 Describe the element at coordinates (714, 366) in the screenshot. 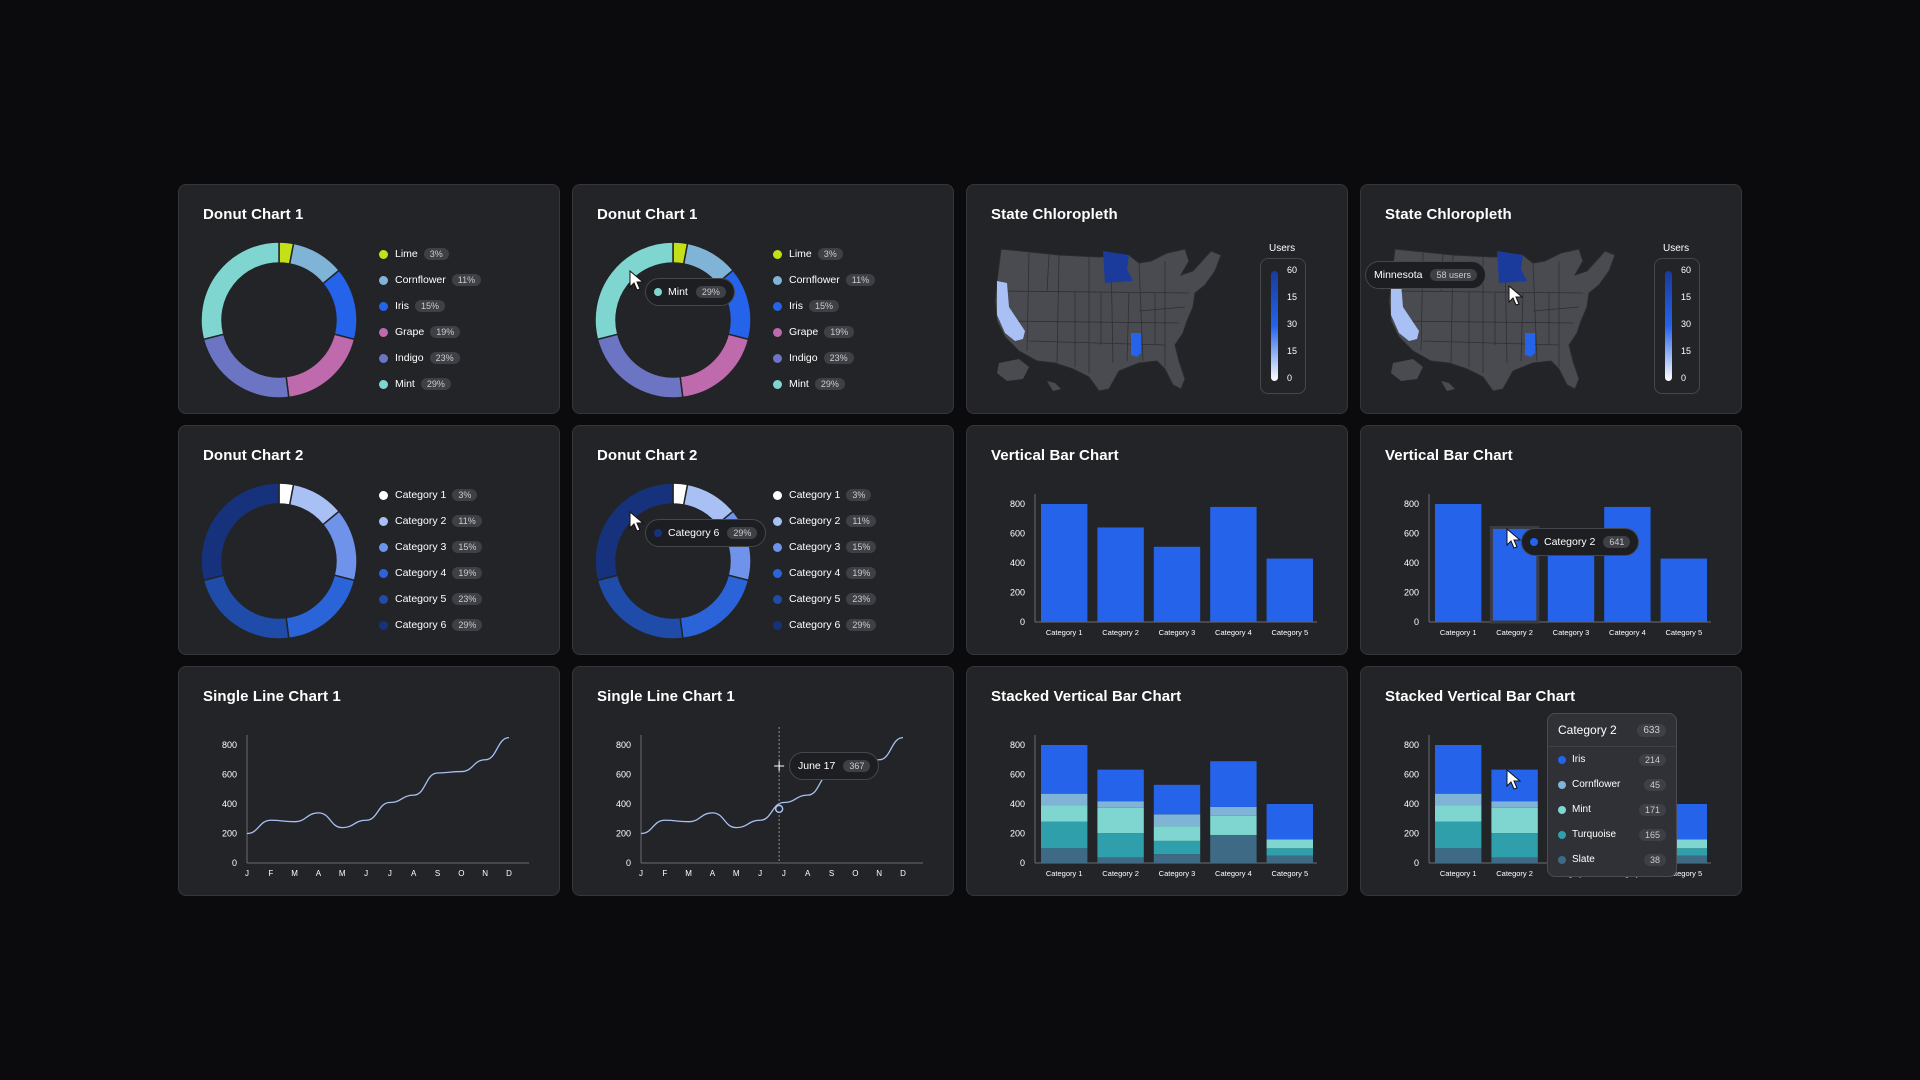

I see `donut-slice-grape` at that location.